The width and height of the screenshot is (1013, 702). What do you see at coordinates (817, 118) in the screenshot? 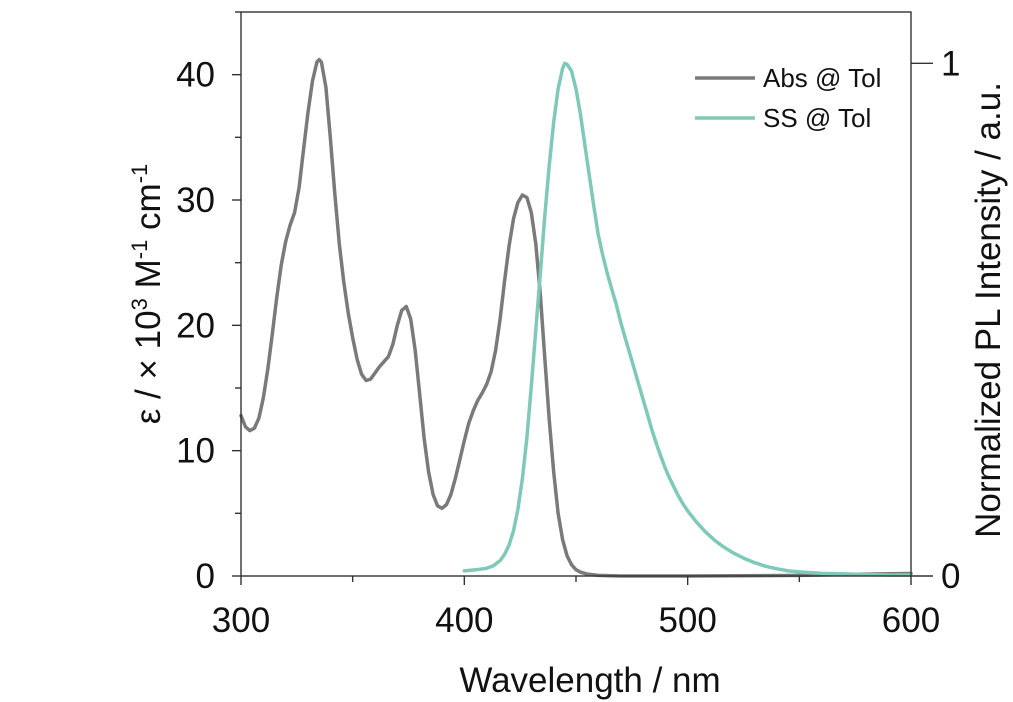
I see `legend-label-ss: SS @ Tol` at bounding box center [817, 118].